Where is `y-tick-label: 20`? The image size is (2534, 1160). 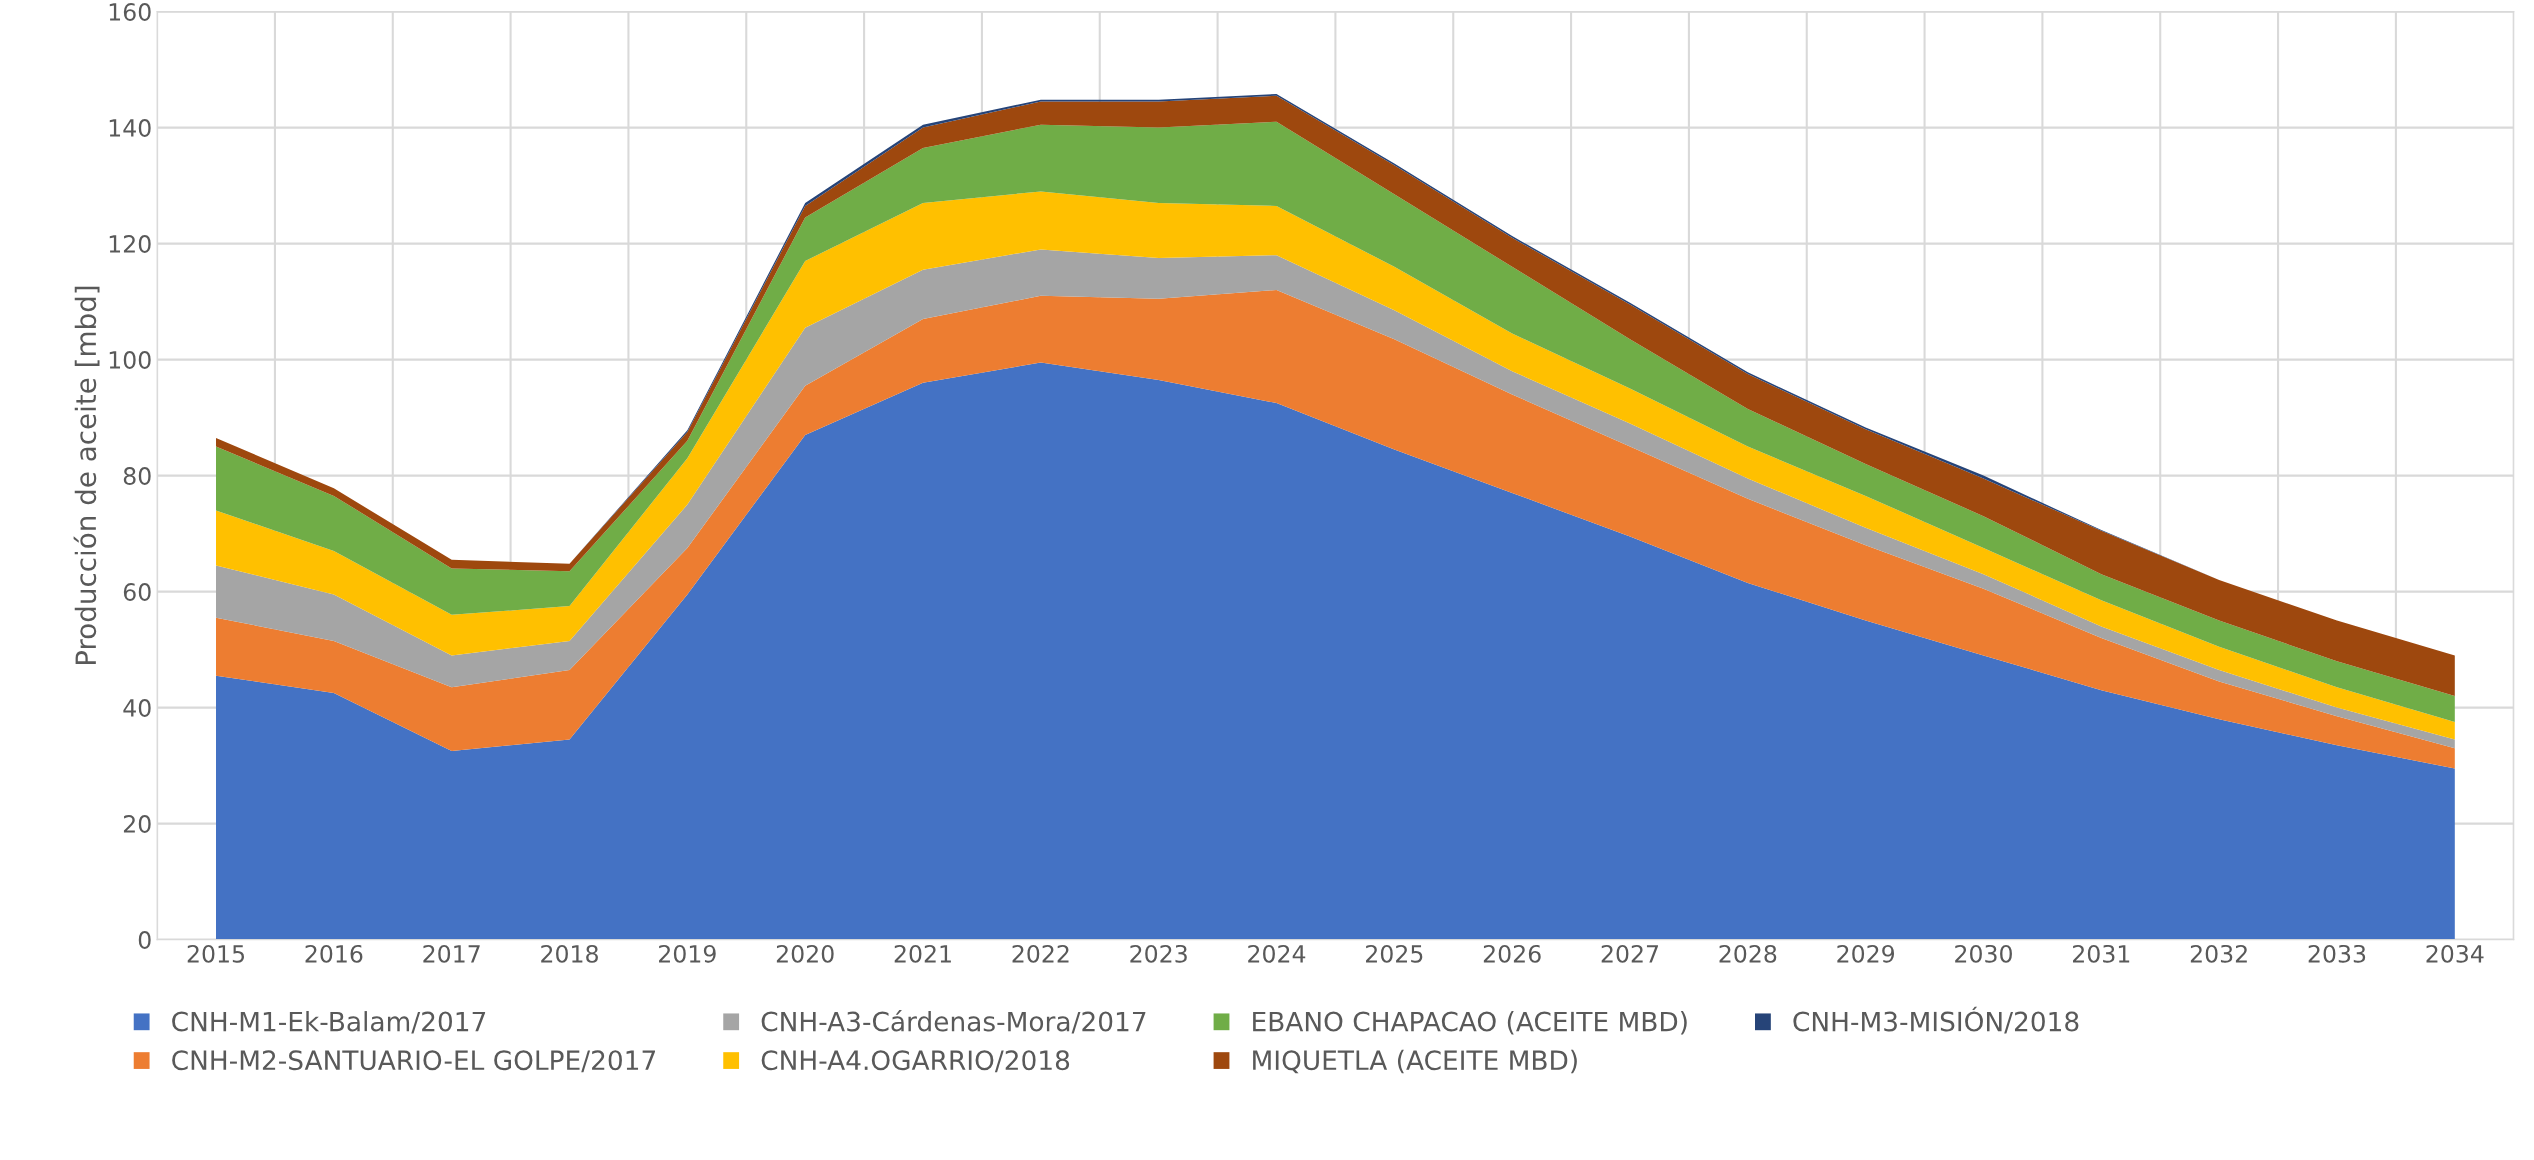
y-tick-label: 20 is located at coordinates (137, 824).